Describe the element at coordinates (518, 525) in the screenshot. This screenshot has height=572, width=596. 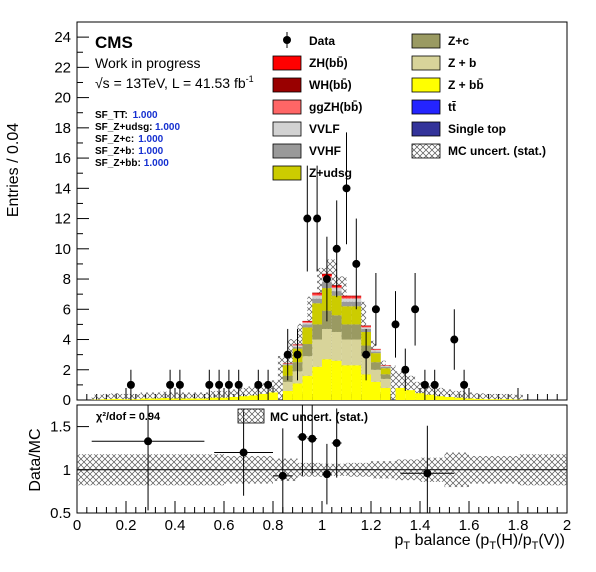
I see `x-tick-label: 1.8` at that location.